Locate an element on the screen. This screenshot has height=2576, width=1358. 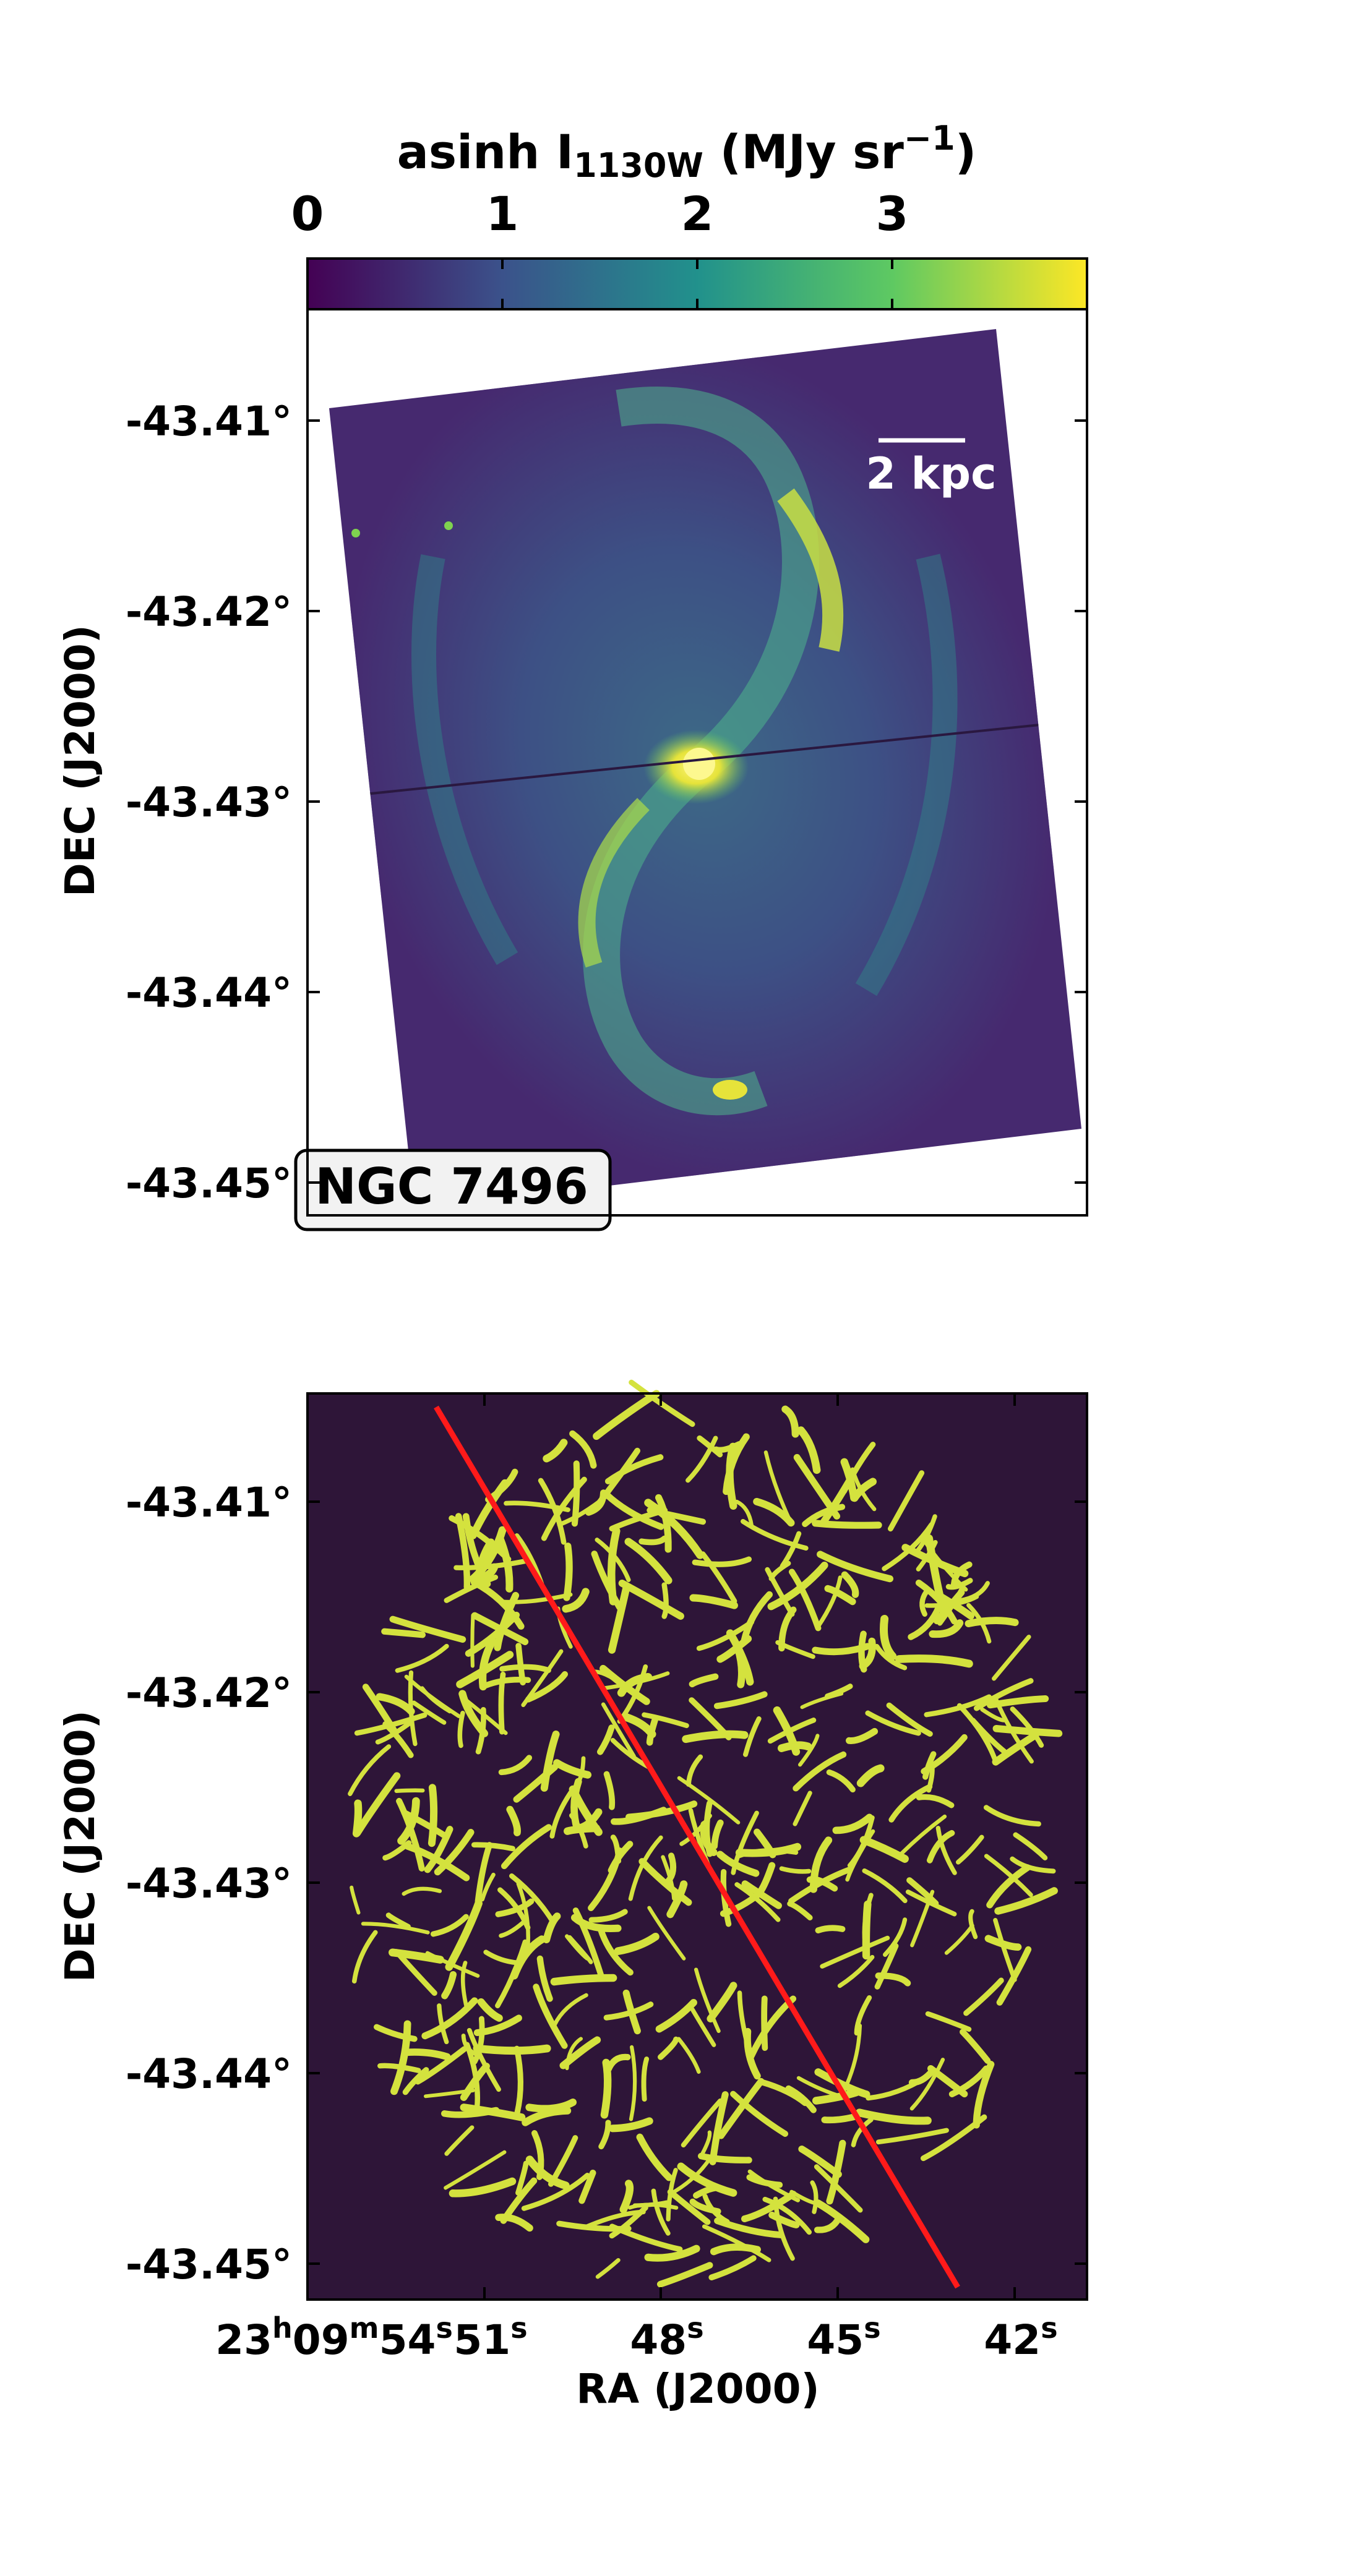
colorbar-tick-label: 1 is located at coordinates (502, 214).